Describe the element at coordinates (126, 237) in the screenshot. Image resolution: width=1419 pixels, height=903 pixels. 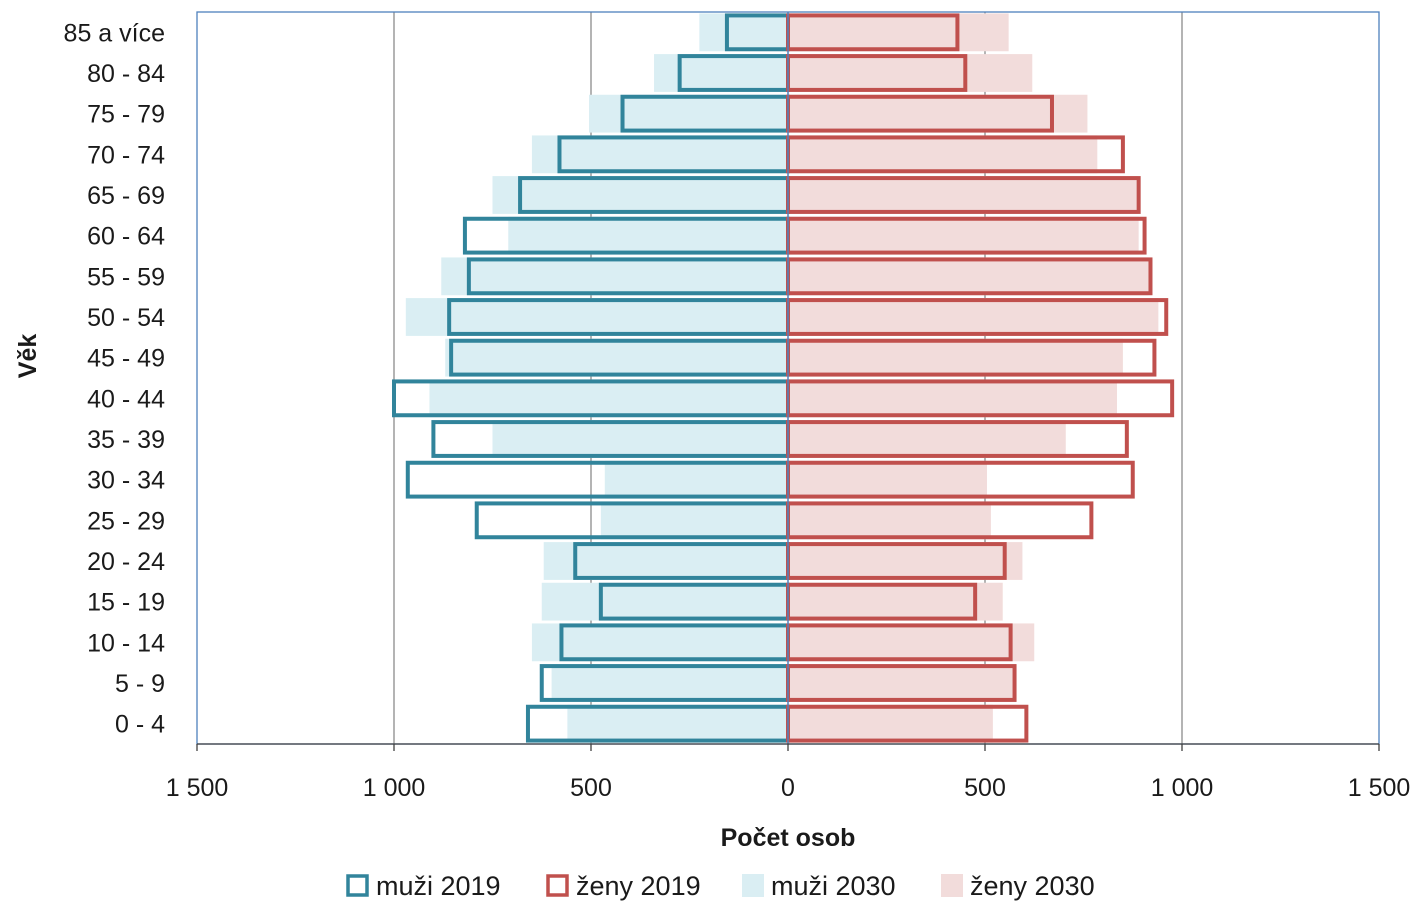
I see `y-tick-label: 60 - 64` at that location.